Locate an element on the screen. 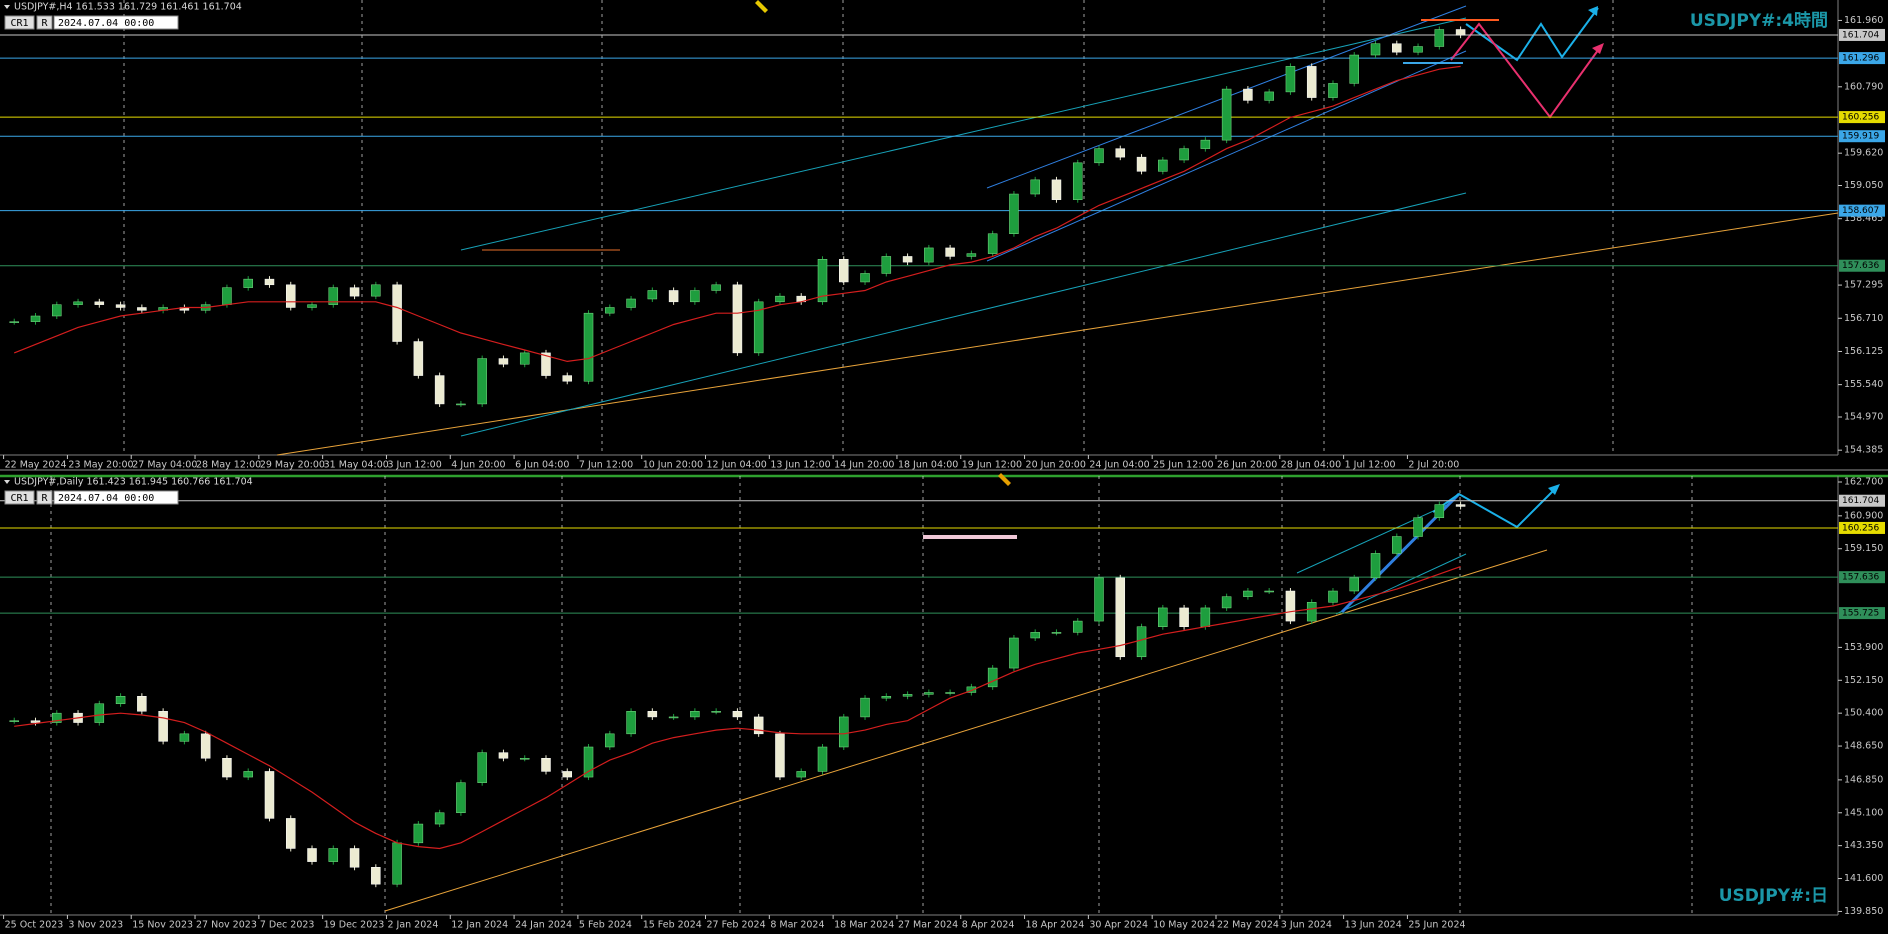  x-tick-label: 24 Jan 2024 is located at coordinates (543, 925).